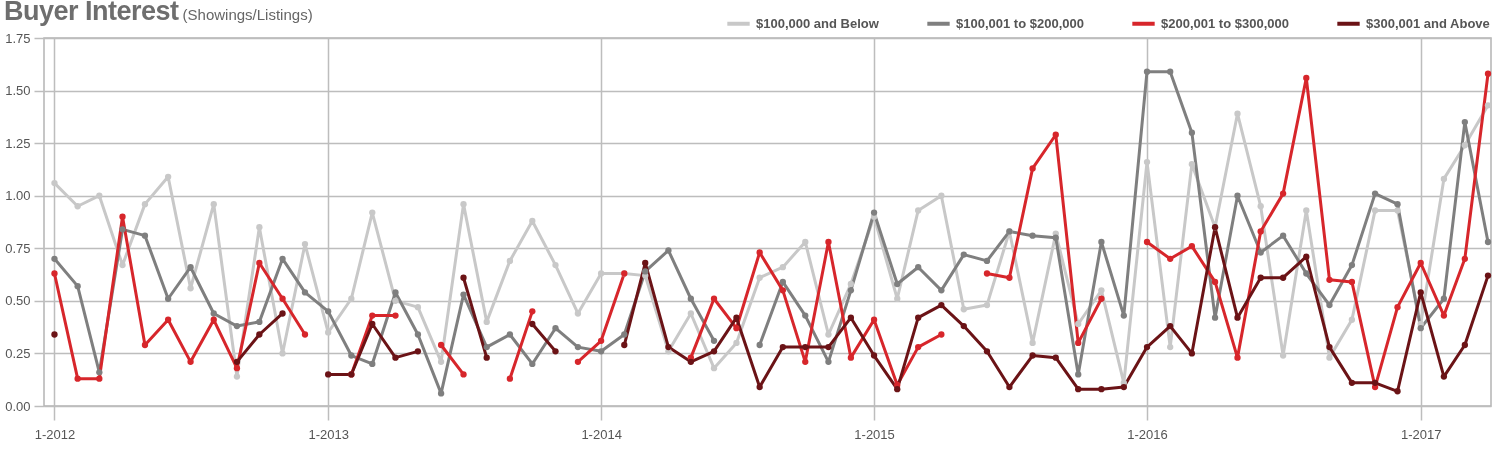 The image size is (1505, 449). Describe the element at coordinates (18, 301) in the screenshot. I see `y-tick-label: 0.50` at that location.